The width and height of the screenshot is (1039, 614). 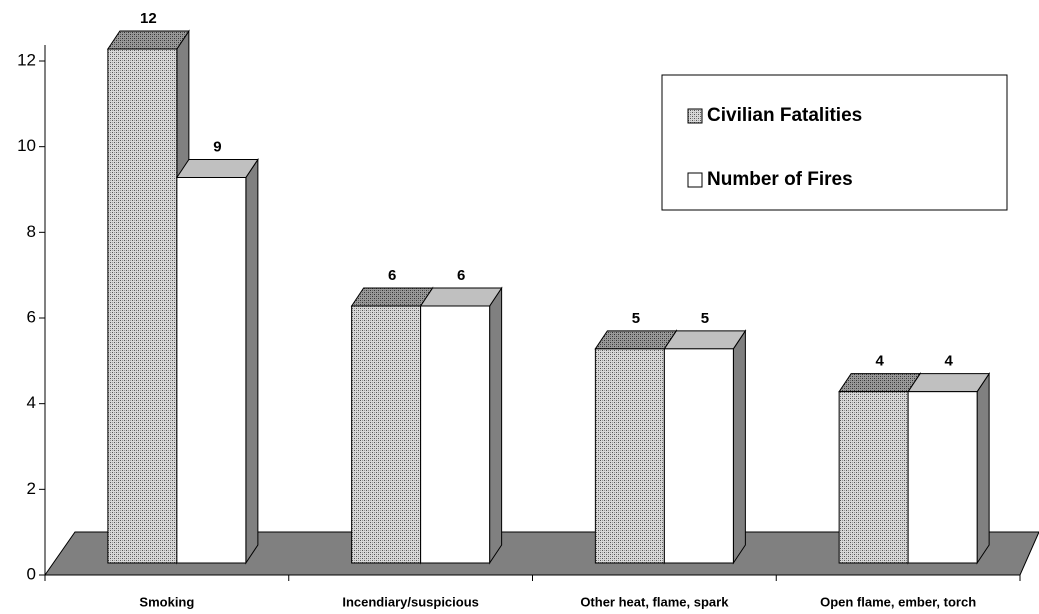 What do you see at coordinates (26, 145) in the screenshot?
I see `y-tick-label: 10` at bounding box center [26, 145].